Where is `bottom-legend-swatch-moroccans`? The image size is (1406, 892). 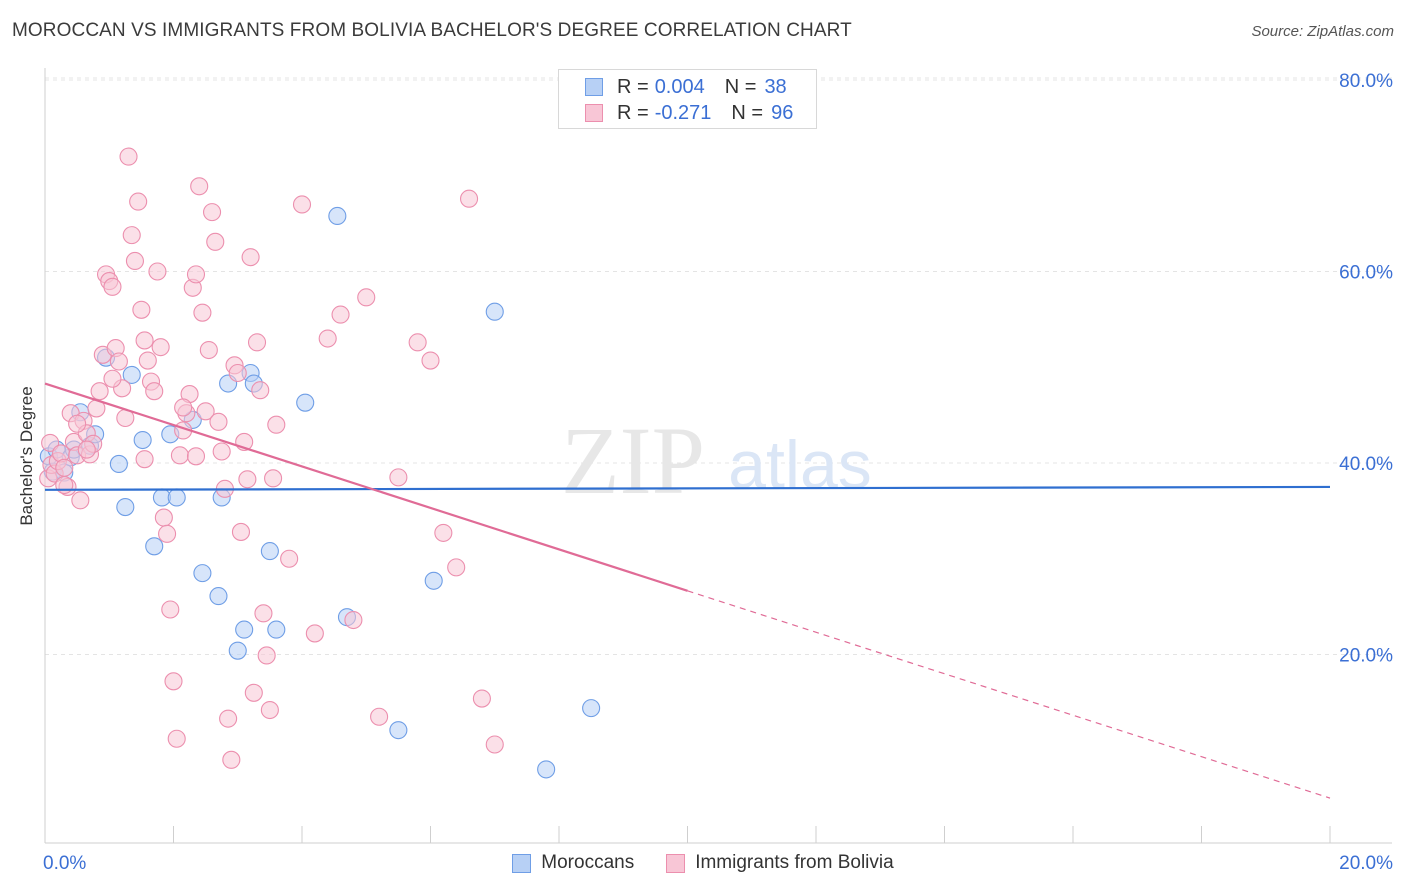
bottom-legend-swatch-moroccans is located at coordinates (522, 863).